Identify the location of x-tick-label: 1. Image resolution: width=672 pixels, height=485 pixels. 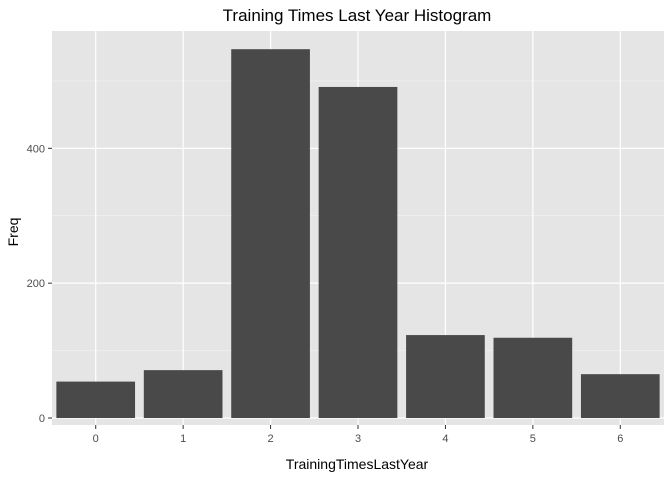
(183, 439).